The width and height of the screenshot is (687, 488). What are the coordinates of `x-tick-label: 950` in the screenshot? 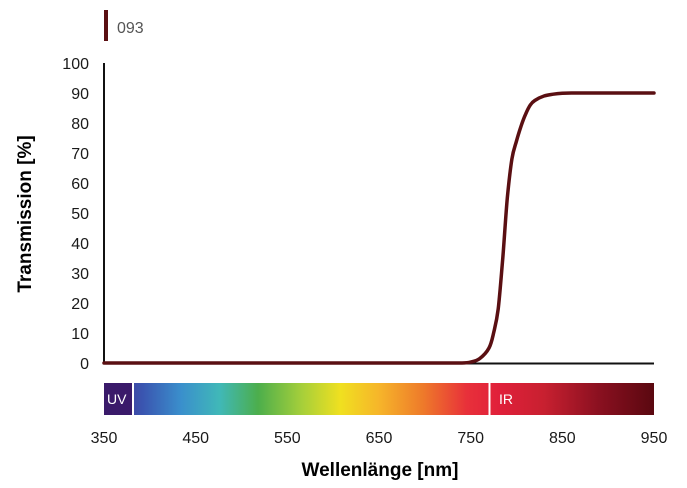 It's located at (654, 438).